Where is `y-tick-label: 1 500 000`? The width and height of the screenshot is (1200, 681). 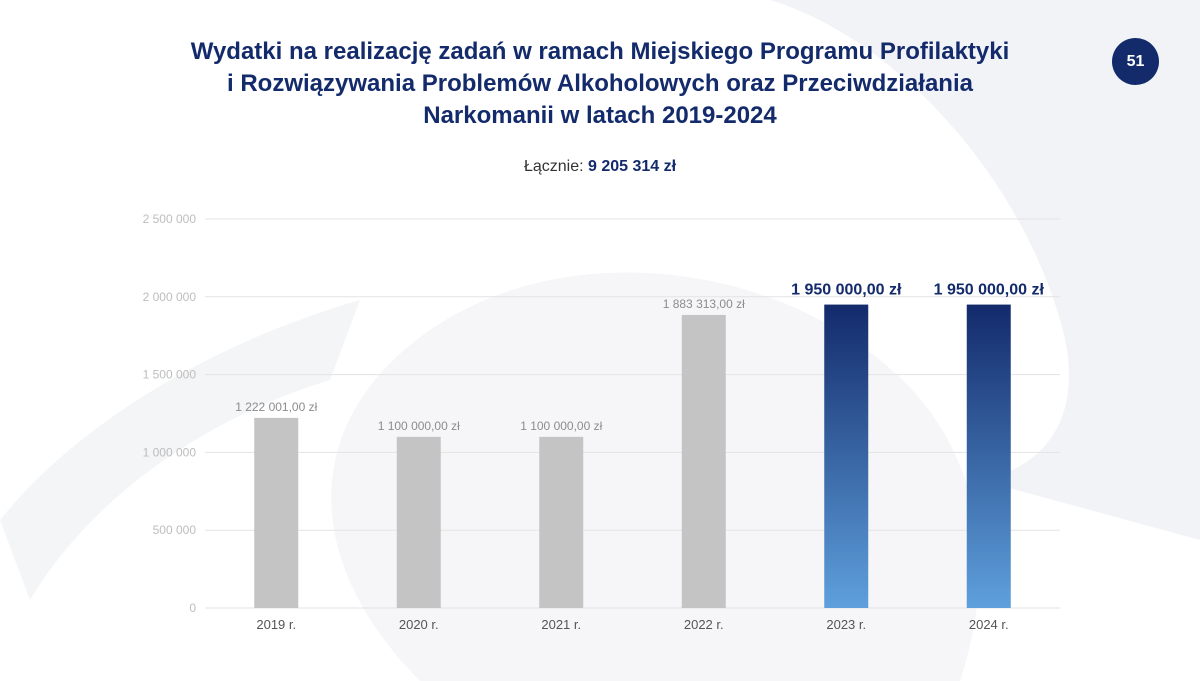
y-tick-label: 1 500 000 is located at coordinates (170, 375).